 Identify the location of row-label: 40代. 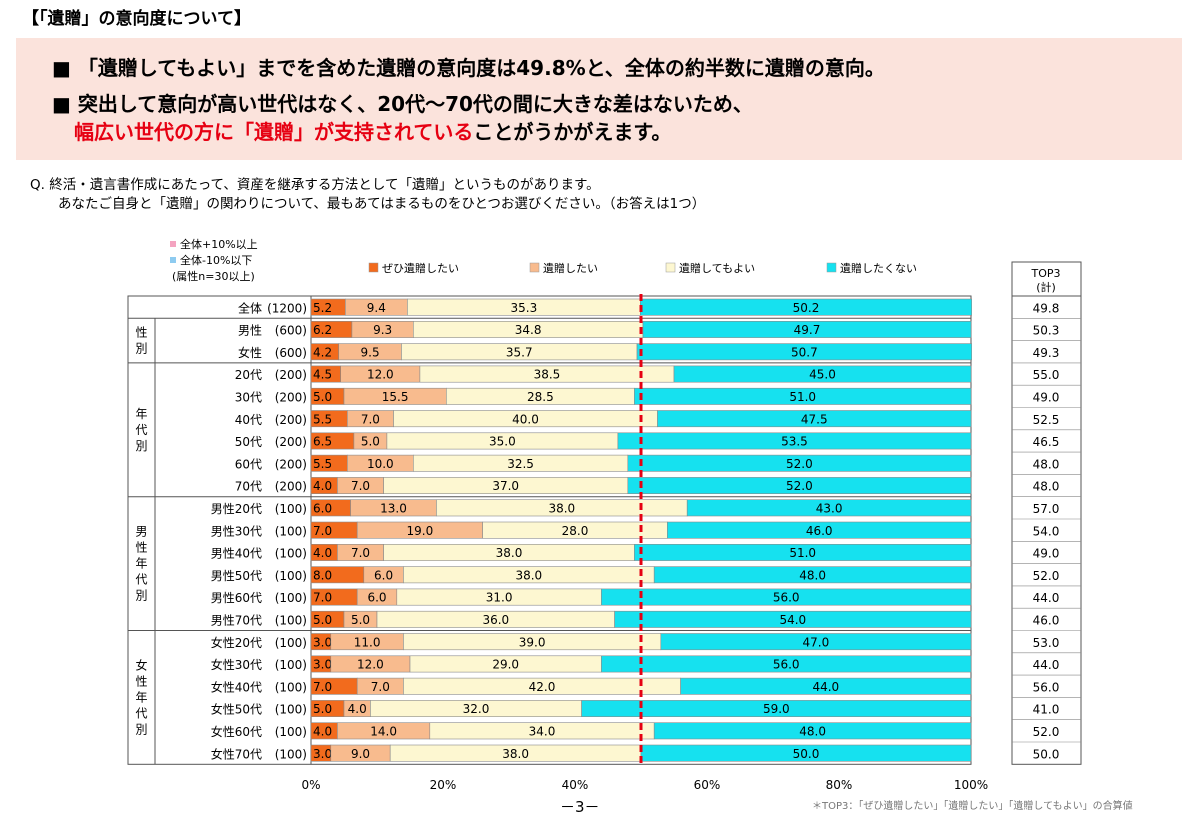
(248, 420).